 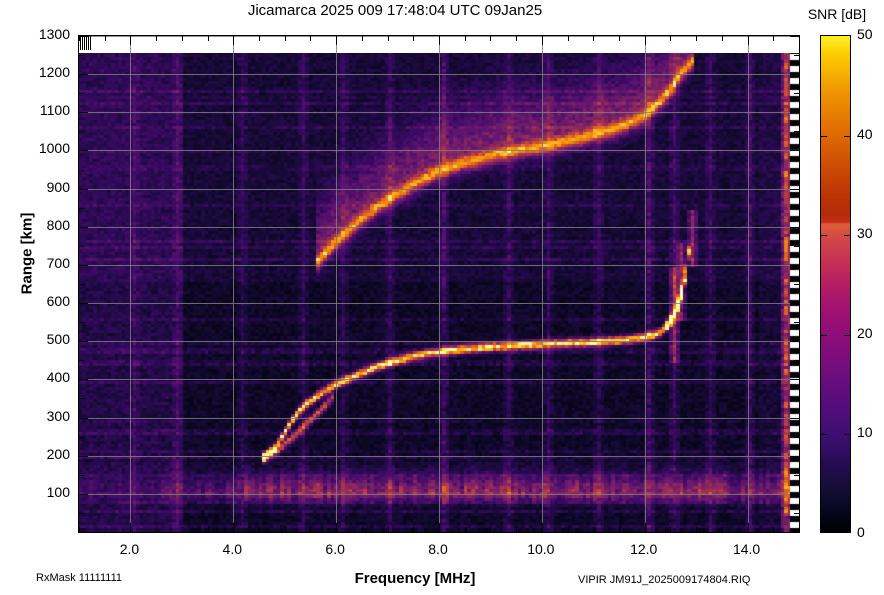 What do you see at coordinates (58, 491) in the screenshot?
I see `y-tick-label: 100` at bounding box center [58, 491].